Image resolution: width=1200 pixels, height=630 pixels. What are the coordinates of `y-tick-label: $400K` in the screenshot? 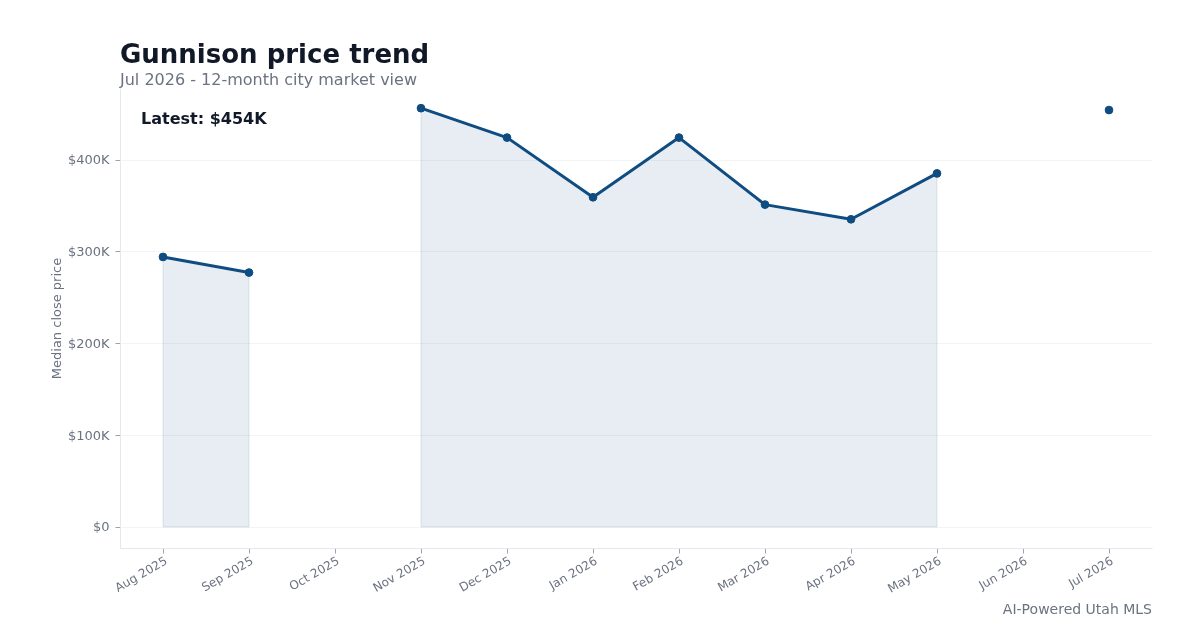 It's located at (88, 160).